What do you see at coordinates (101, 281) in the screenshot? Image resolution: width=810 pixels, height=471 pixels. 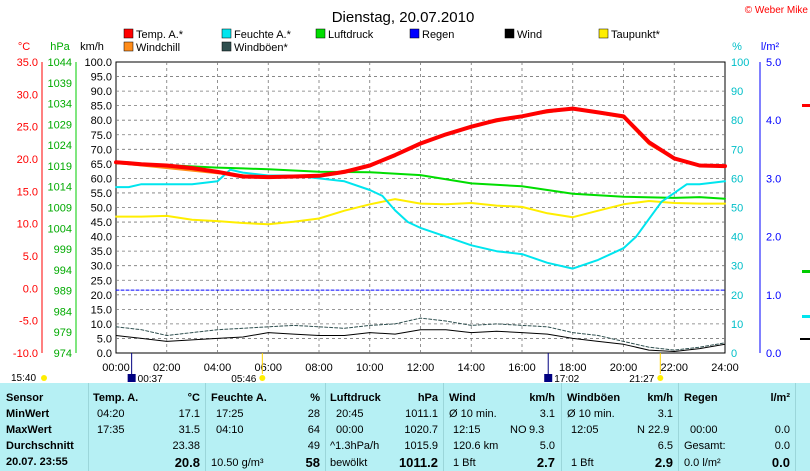 I see `wind-tick-label: 25.0` at bounding box center [101, 281].